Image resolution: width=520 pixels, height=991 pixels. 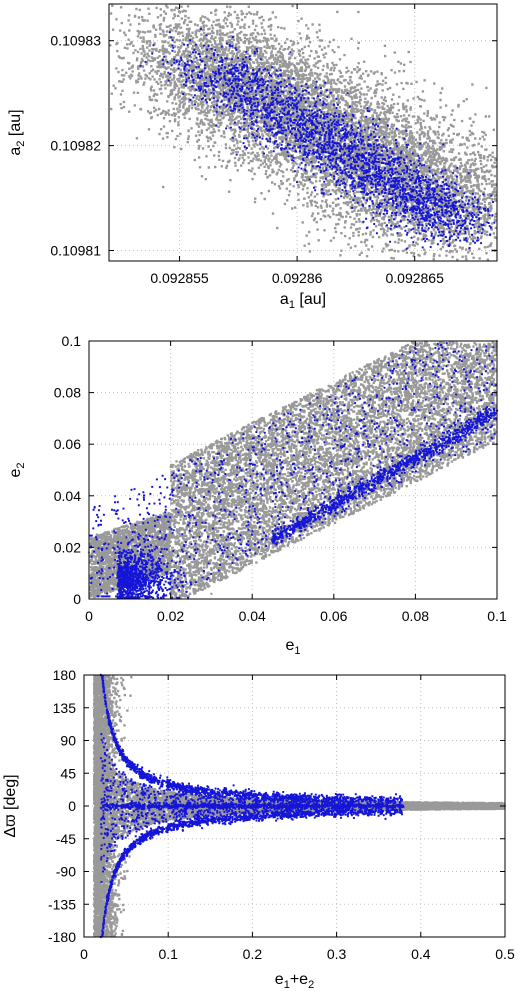 What do you see at coordinates (414, 278) in the screenshot?
I see `x-tick-label: 0.092865` at bounding box center [414, 278].